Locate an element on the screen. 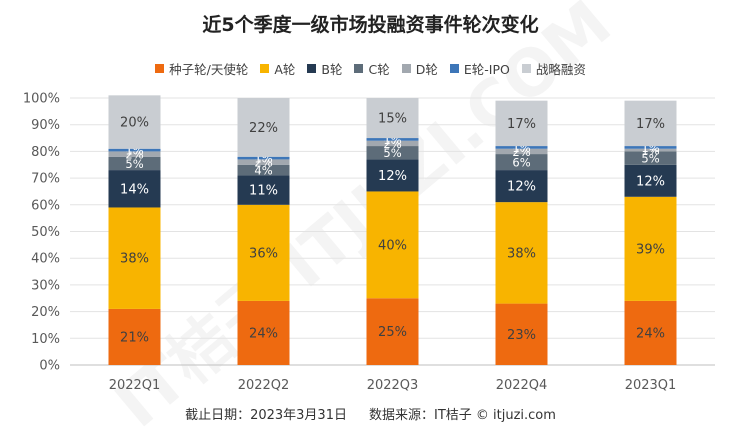  legend-label: E轮-IPO is located at coordinates (486, 69).